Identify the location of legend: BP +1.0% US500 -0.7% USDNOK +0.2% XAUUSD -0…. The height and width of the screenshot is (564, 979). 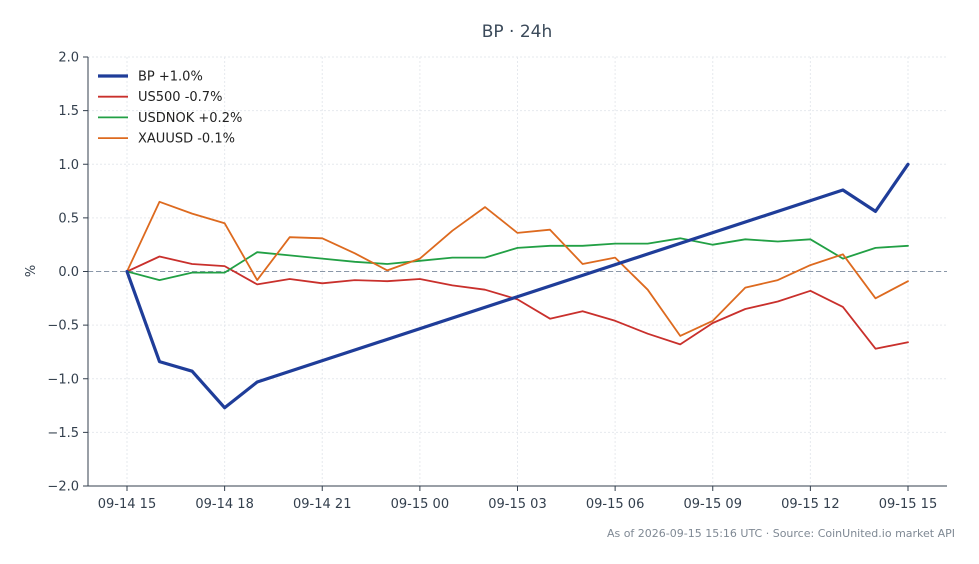
(170, 108).